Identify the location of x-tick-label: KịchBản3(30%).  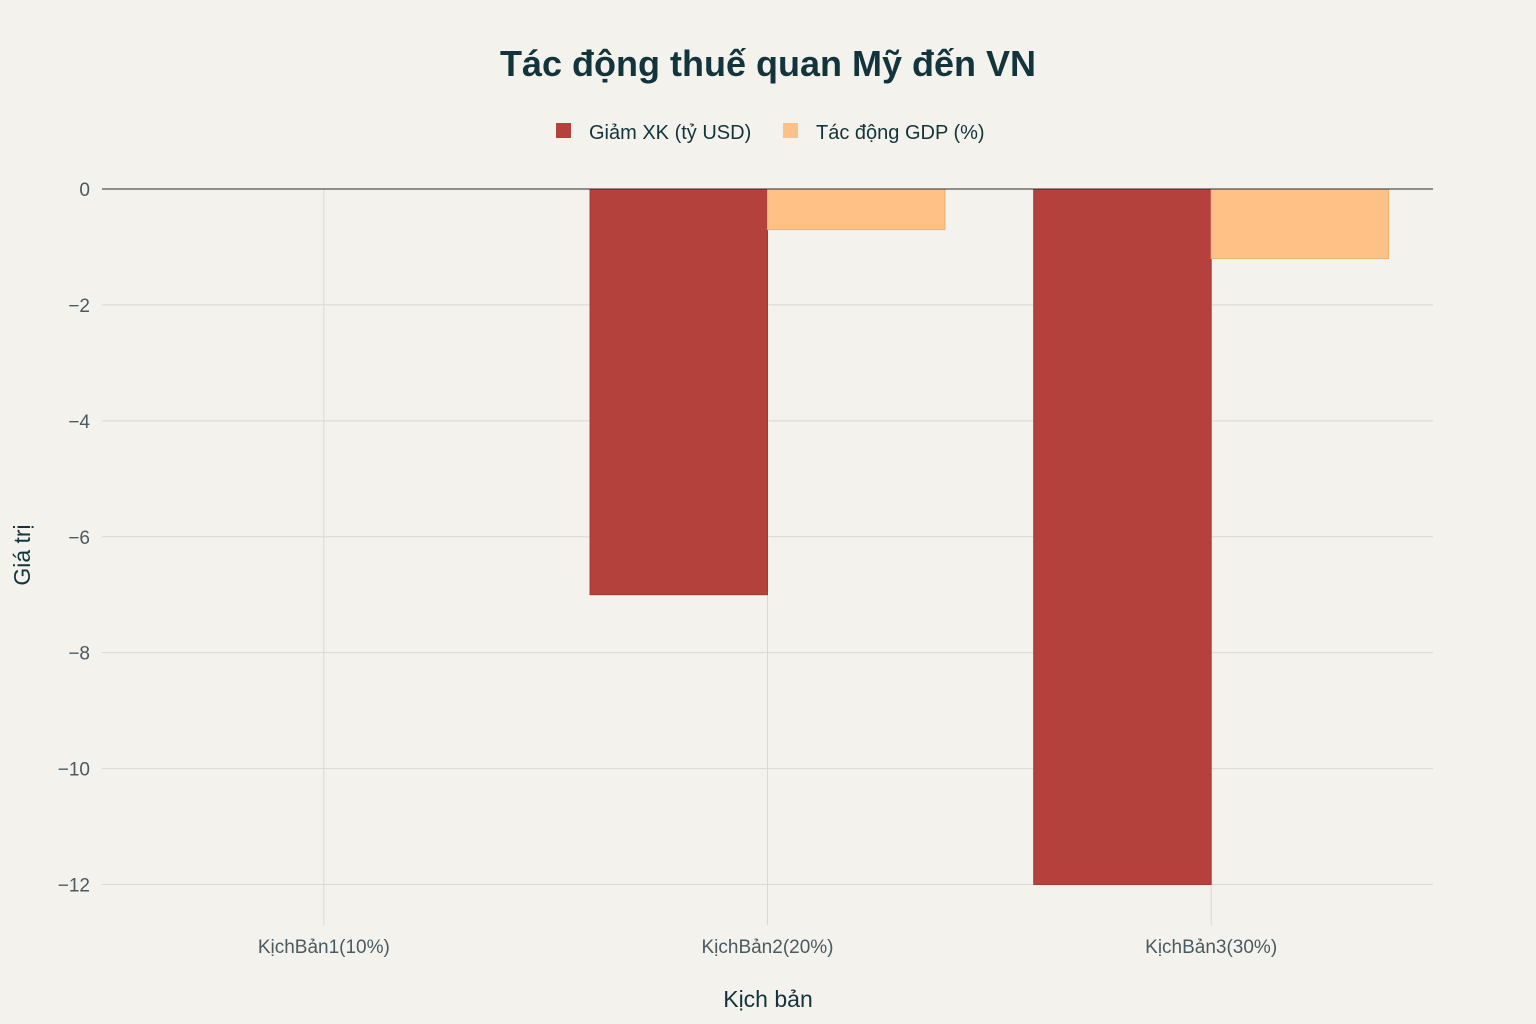
(1211, 947).